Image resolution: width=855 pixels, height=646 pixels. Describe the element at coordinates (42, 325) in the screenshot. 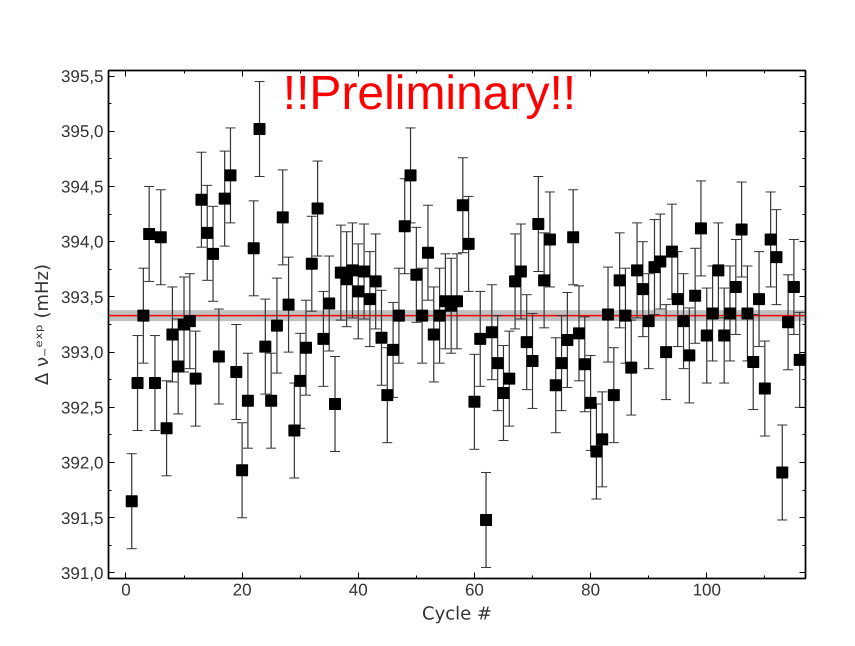

I see `y-axis-title: Δ ν₋ᵉˣᵖ (mHz)` at that location.